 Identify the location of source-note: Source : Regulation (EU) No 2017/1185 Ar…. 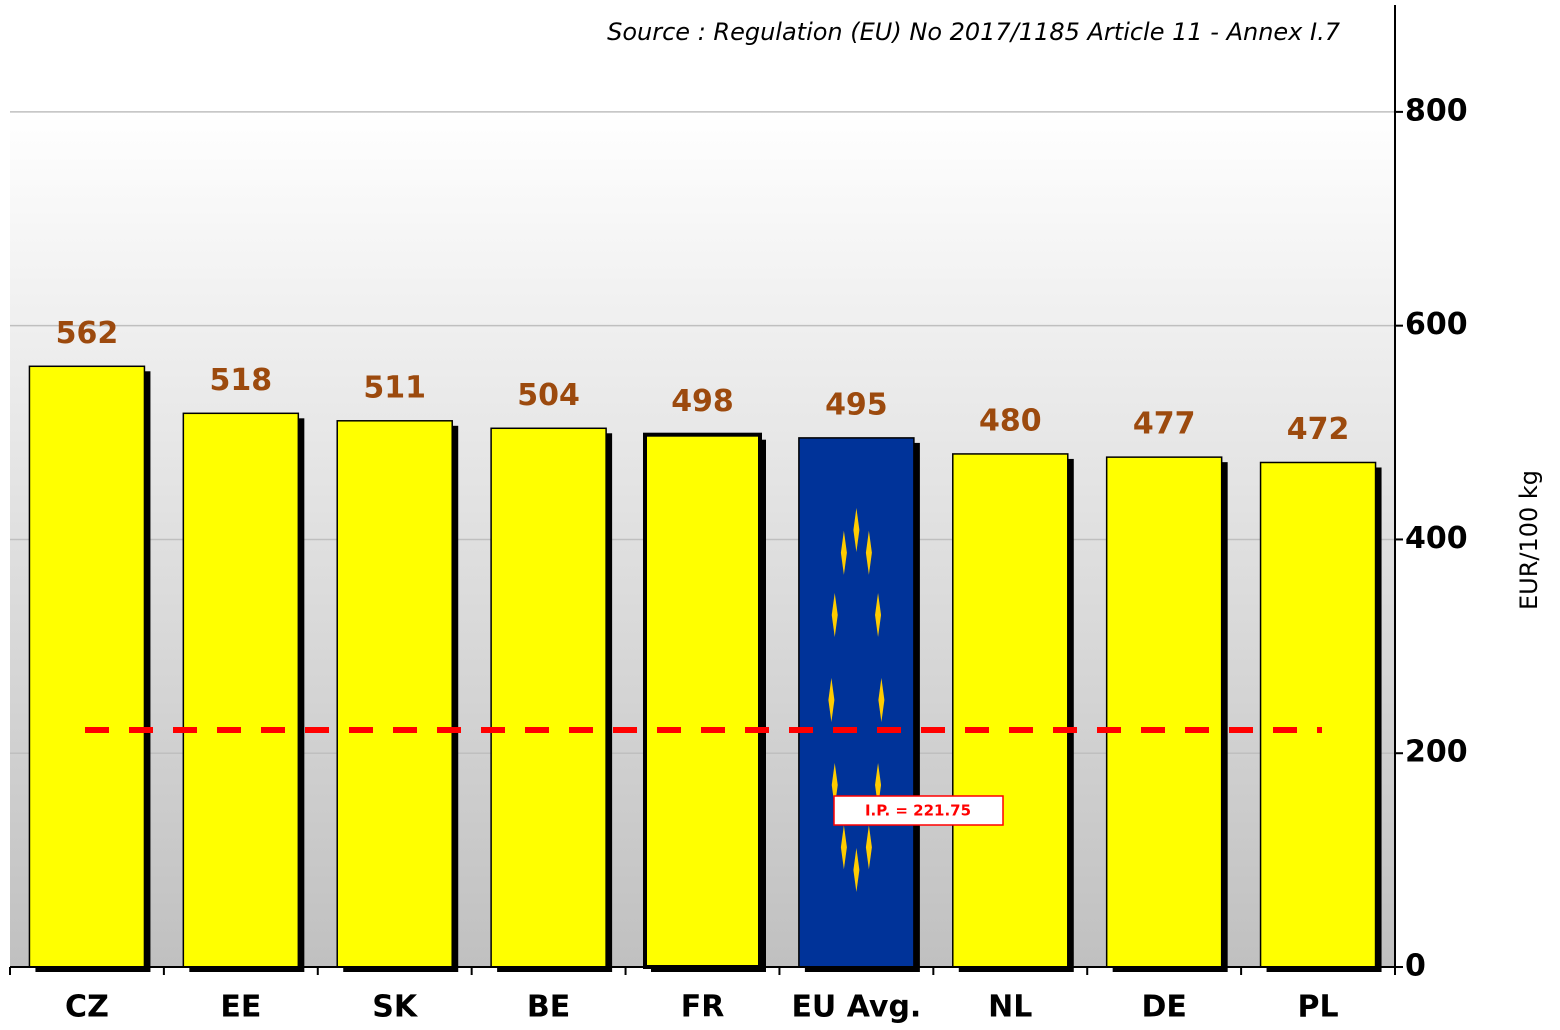
(974, 32).